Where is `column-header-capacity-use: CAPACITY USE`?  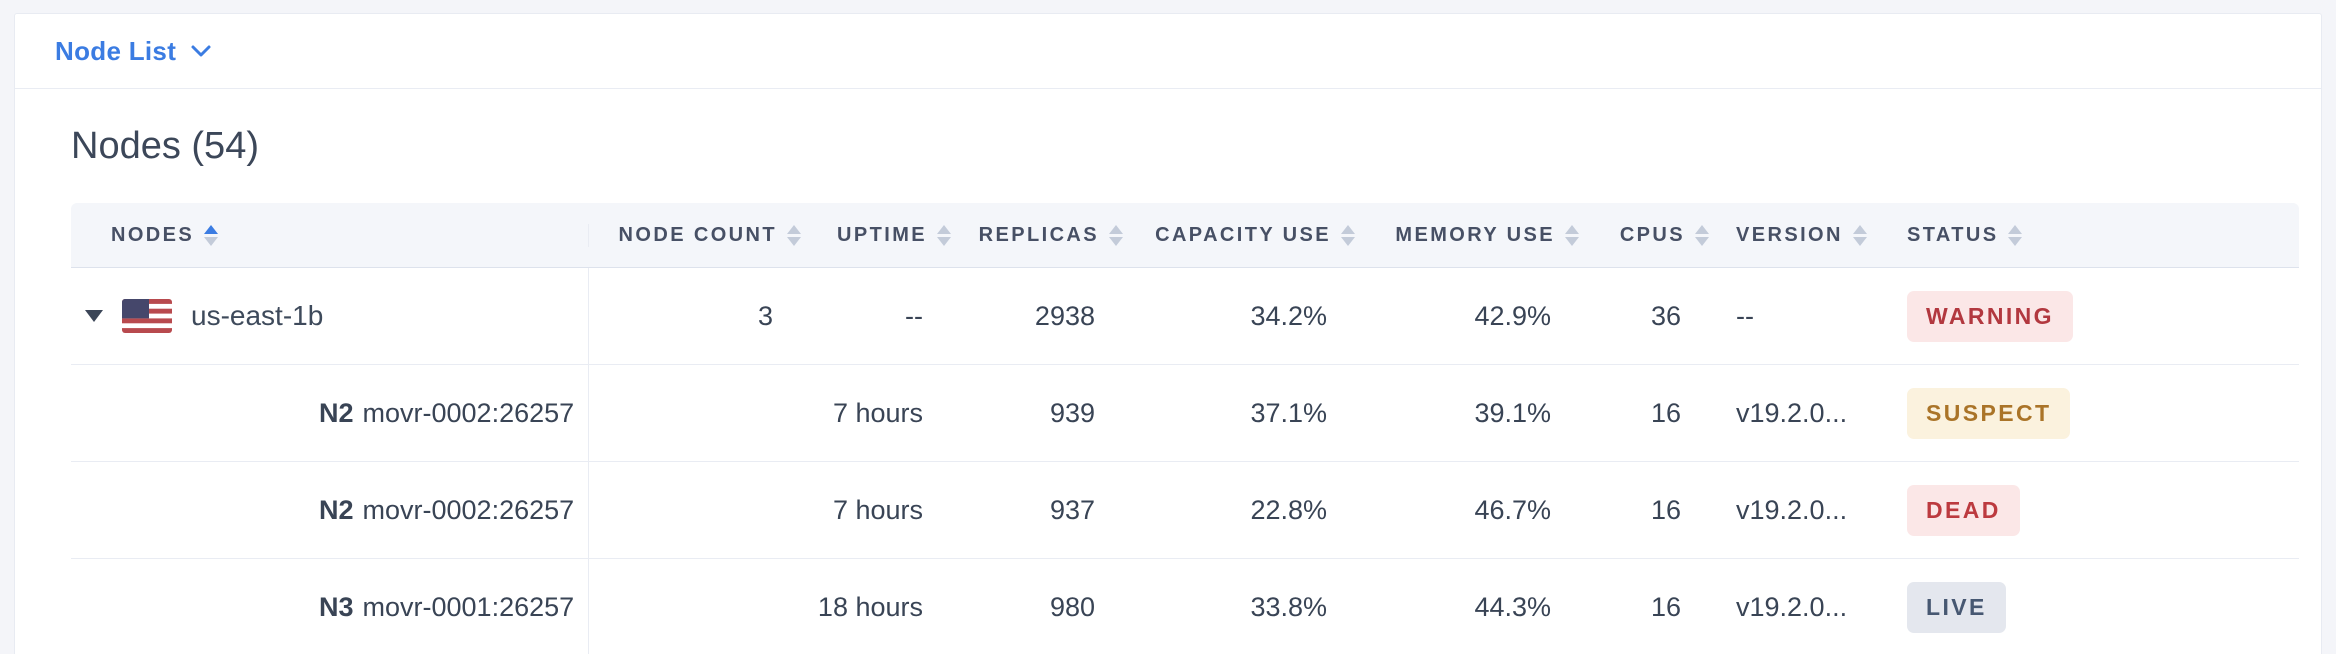
column-header-capacity-use: CAPACITY USE is located at coordinates (1241, 235).